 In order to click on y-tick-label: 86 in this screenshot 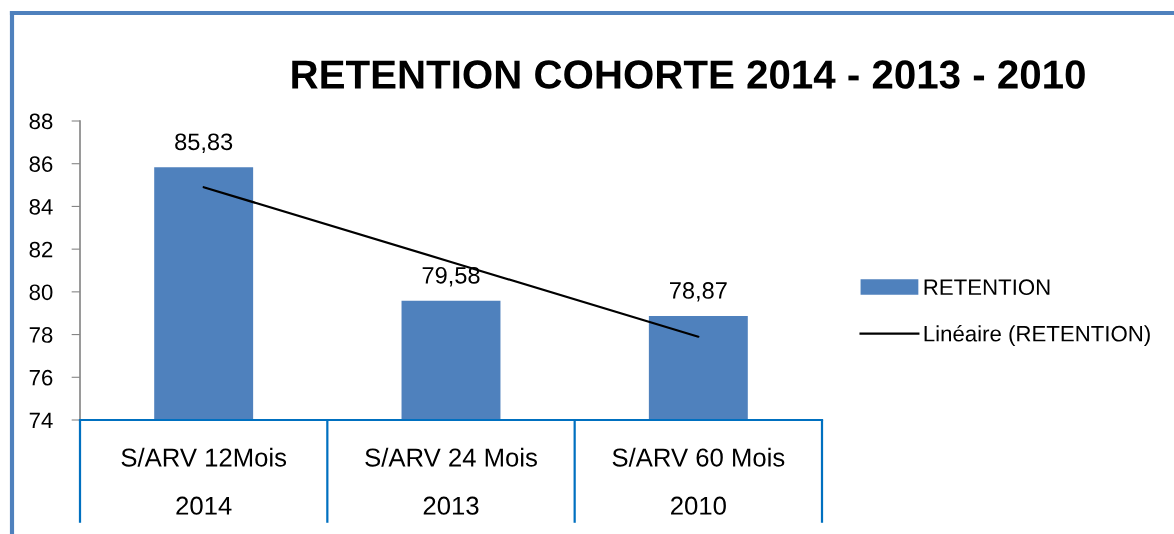, I will do `click(41, 164)`.